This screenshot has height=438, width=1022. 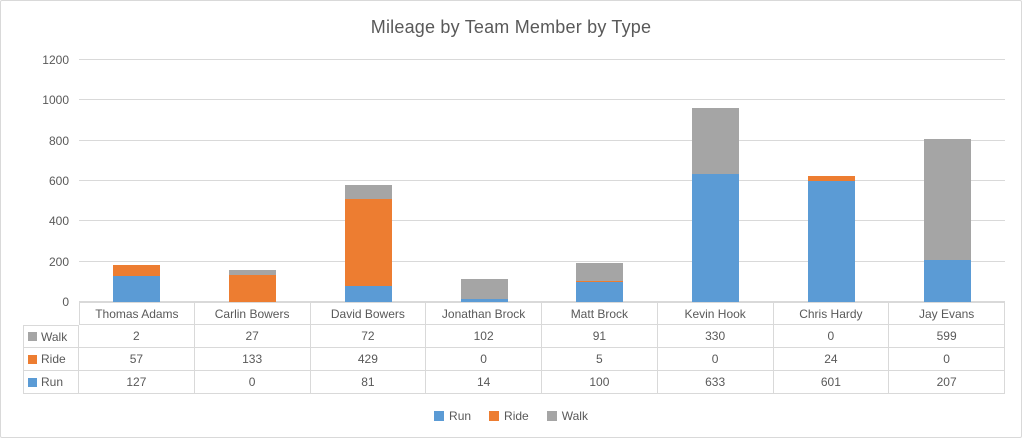 What do you see at coordinates (600, 382) in the screenshot?
I see `table-cell-run: 100` at bounding box center [600, 382].